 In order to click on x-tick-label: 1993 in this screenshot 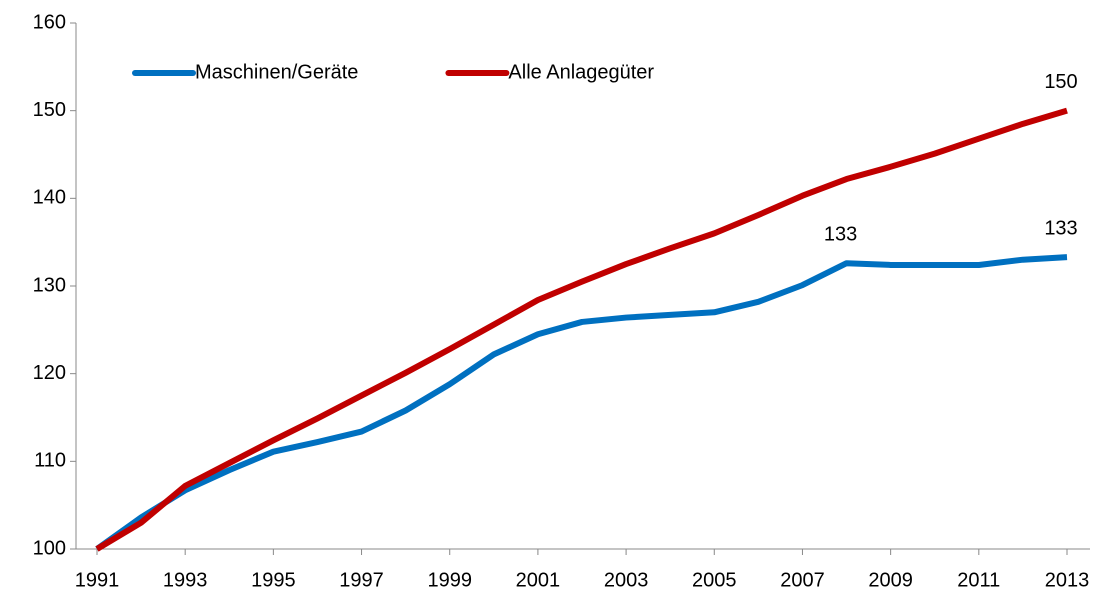, I will do `click(185, 580)`.